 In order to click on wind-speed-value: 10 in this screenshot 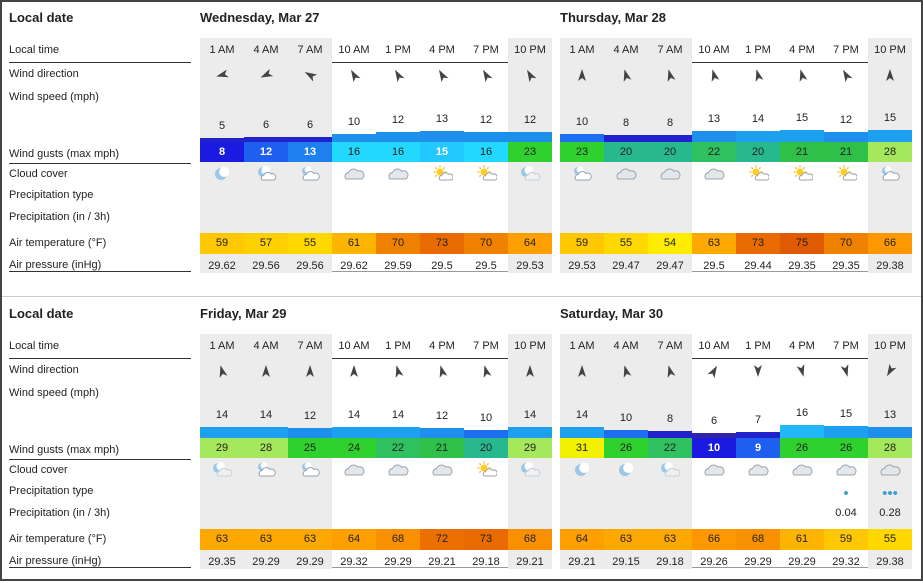, I will do `click(582, 122)`.